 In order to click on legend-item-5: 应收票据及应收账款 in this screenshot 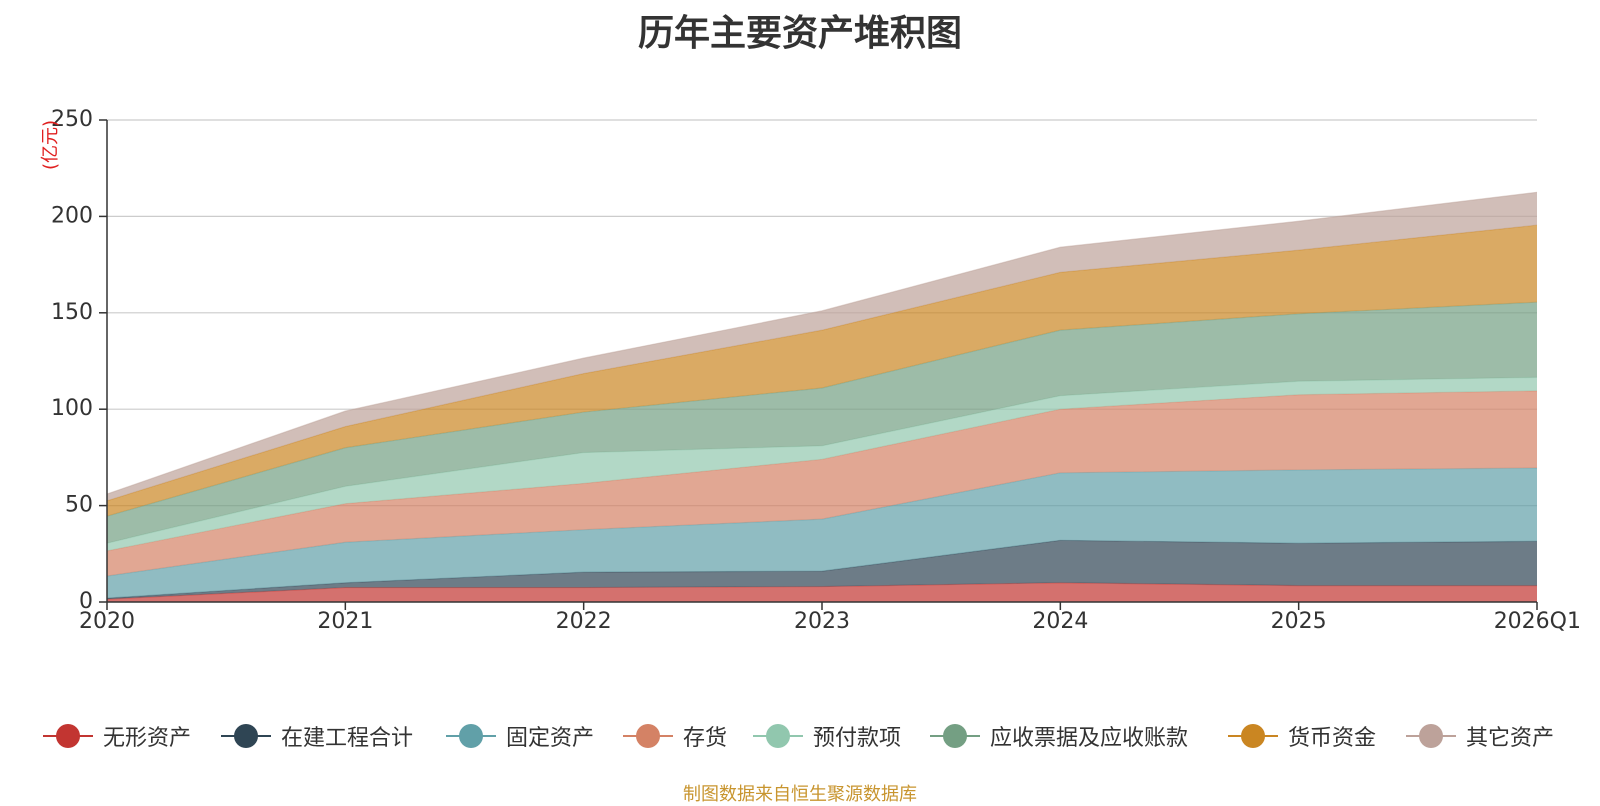, I will do `click(1059, 736)`.